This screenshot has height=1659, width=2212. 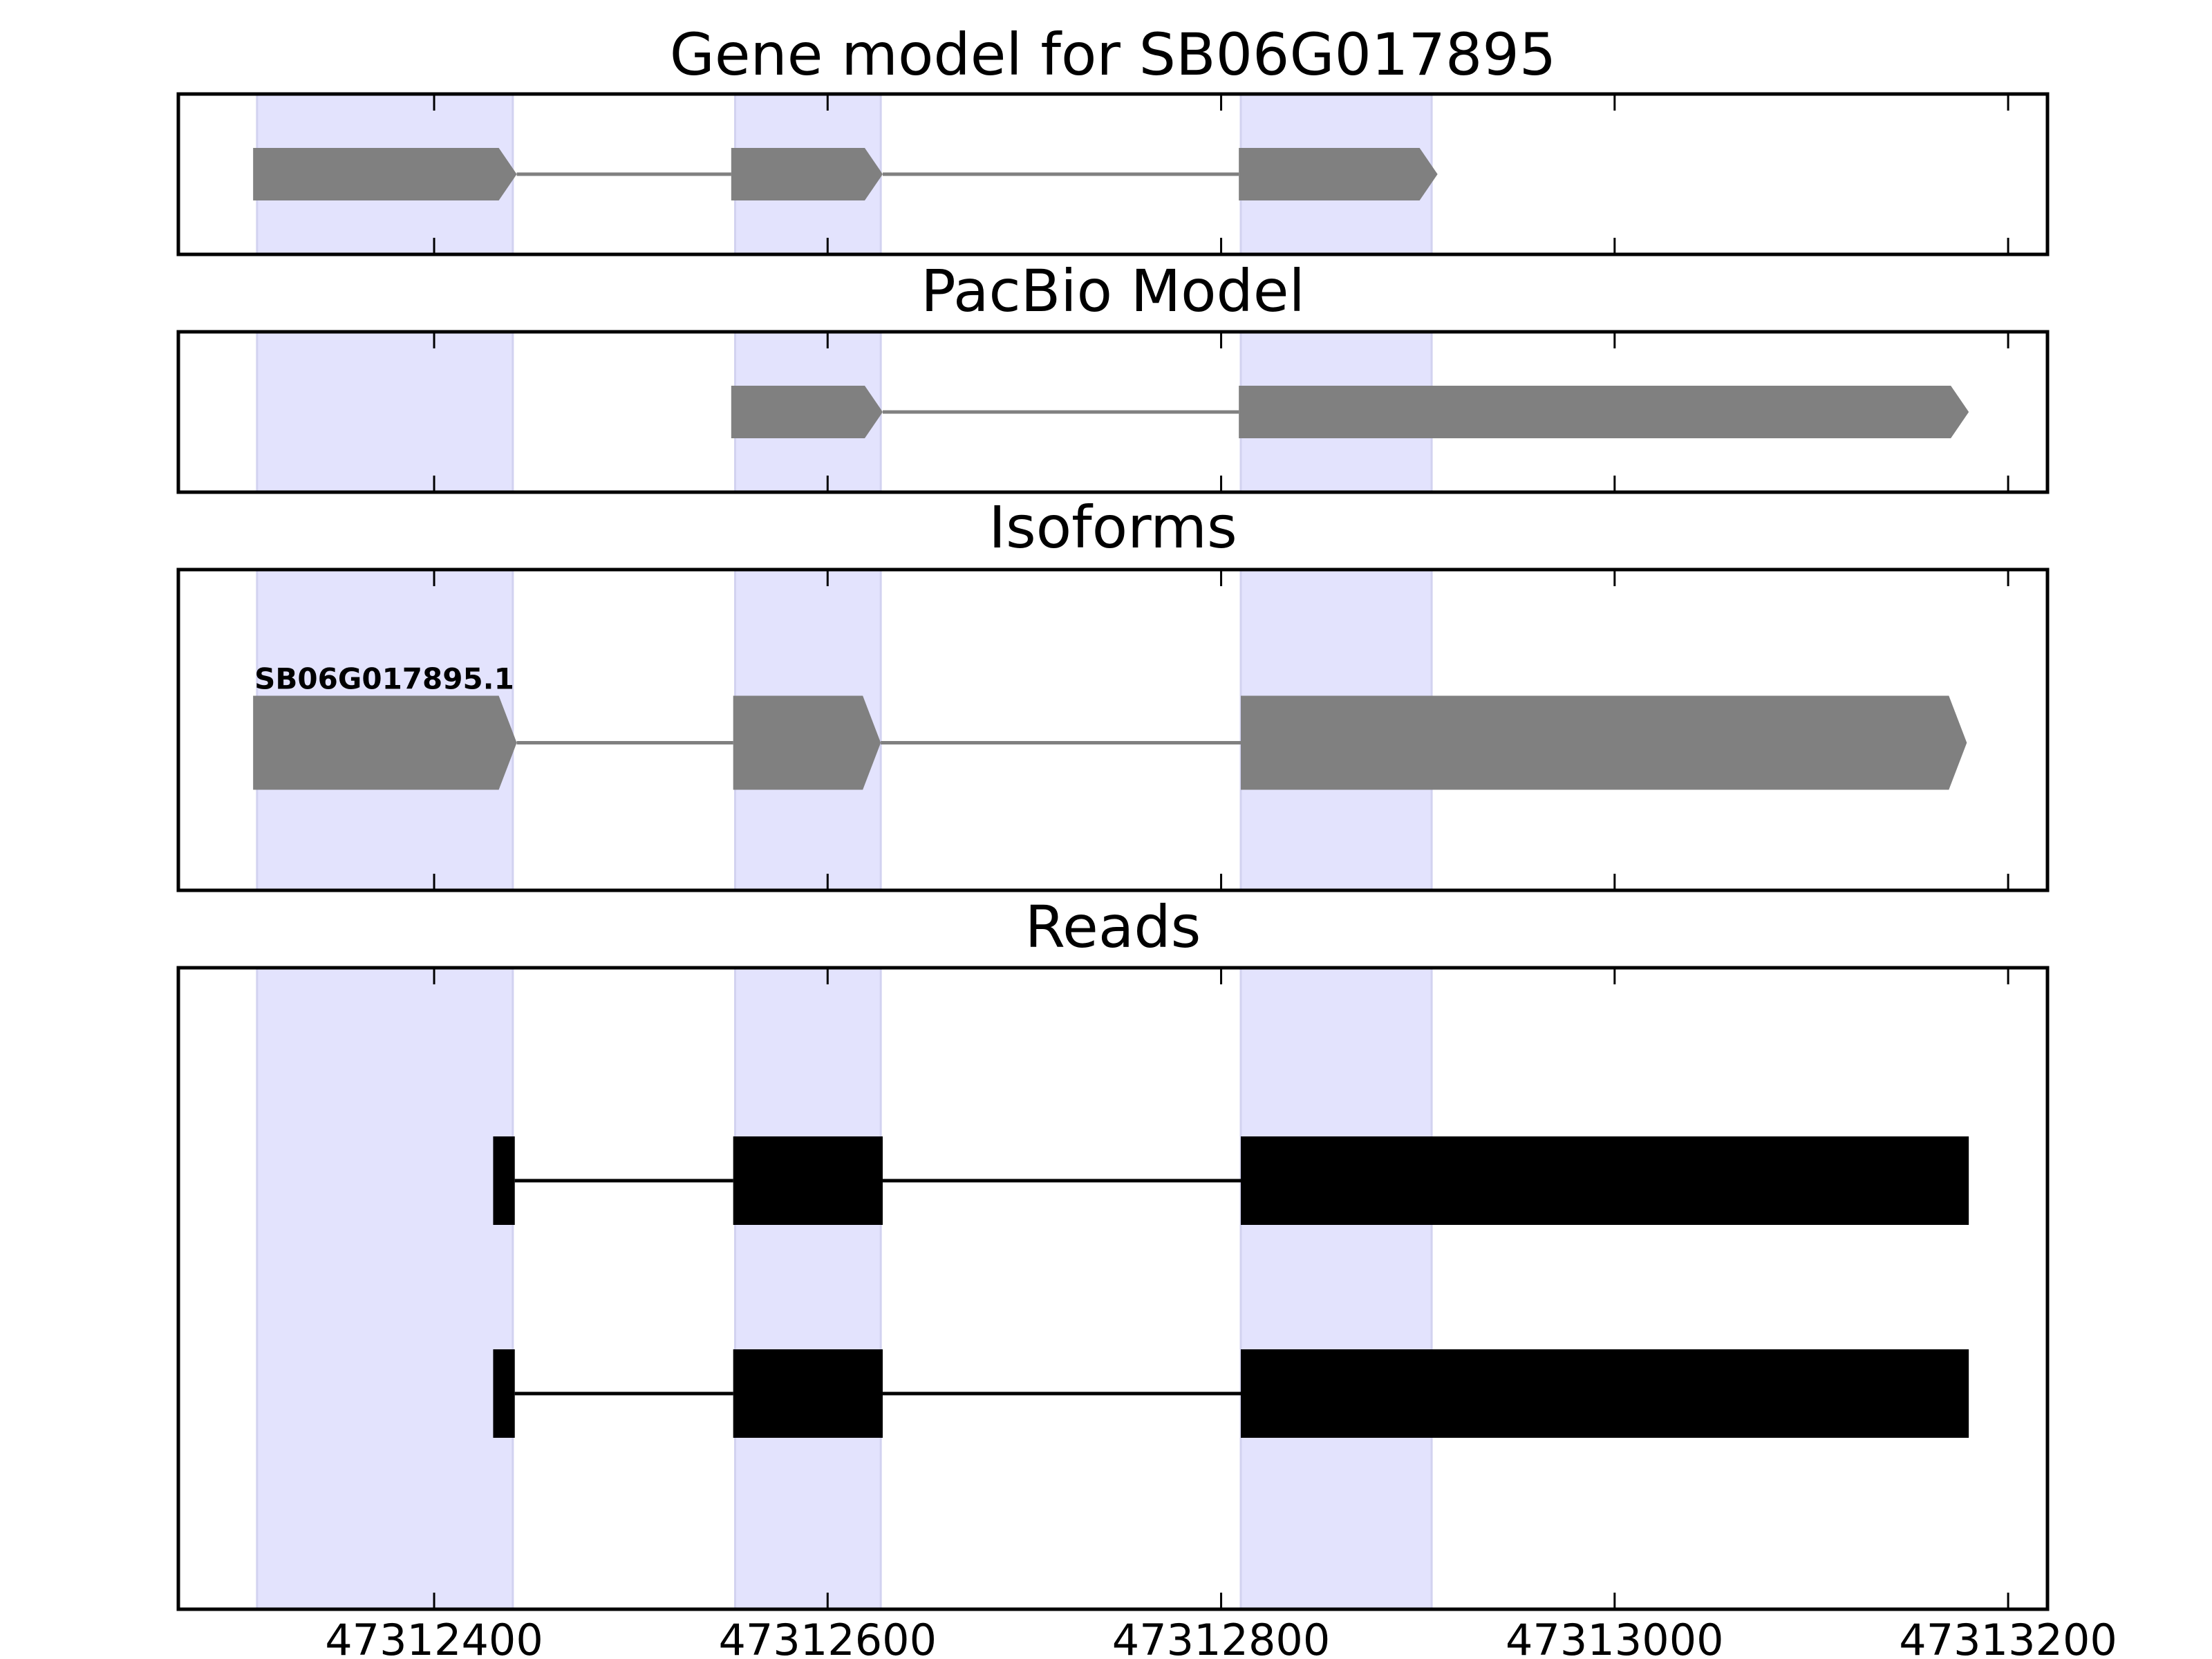 I want to click on panel-title: Isoforms, so click(x=1112, y=527).